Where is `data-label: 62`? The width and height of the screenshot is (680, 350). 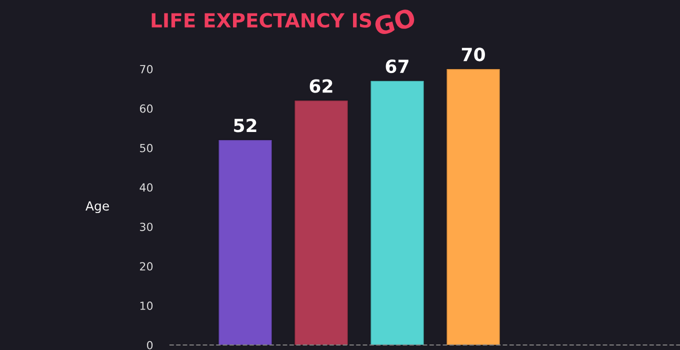
data-label: 62 is located at coordinates (321, 86).